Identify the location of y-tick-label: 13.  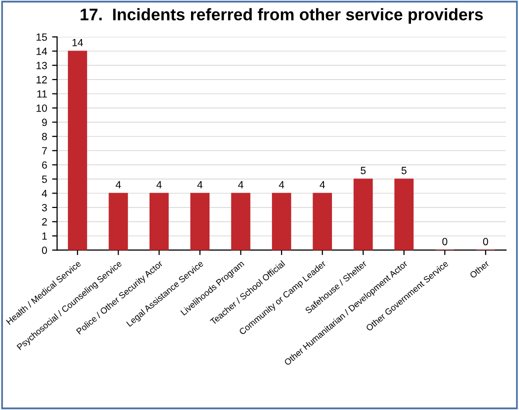
(41, 66).